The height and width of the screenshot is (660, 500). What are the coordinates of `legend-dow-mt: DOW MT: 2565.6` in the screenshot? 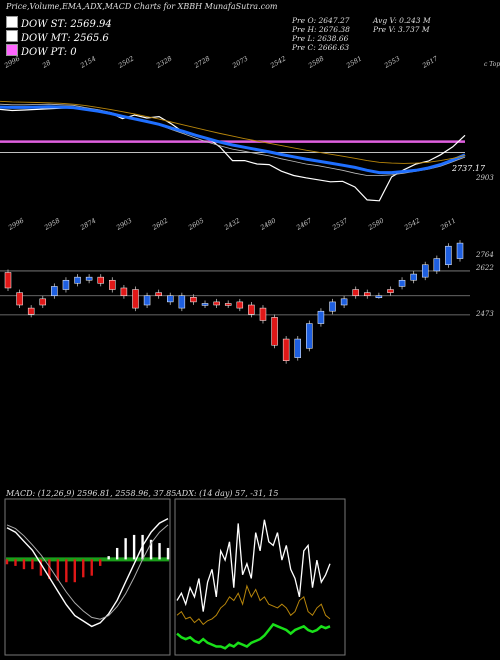 It's located at (57, 37).